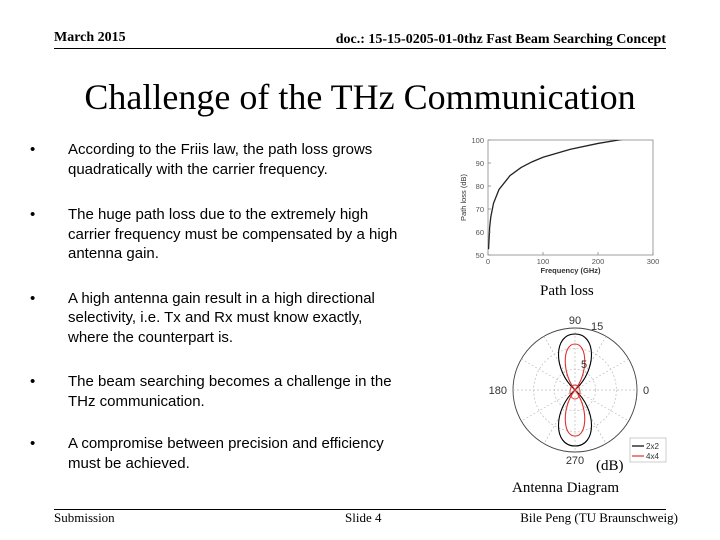 Image resolution: width=720 pixels, height=540 pixels. What do you see at coordinates (151, 337) in the screenshot?
I see `bullet-line: where the counterpart is.` at bounding box center [151, 337].